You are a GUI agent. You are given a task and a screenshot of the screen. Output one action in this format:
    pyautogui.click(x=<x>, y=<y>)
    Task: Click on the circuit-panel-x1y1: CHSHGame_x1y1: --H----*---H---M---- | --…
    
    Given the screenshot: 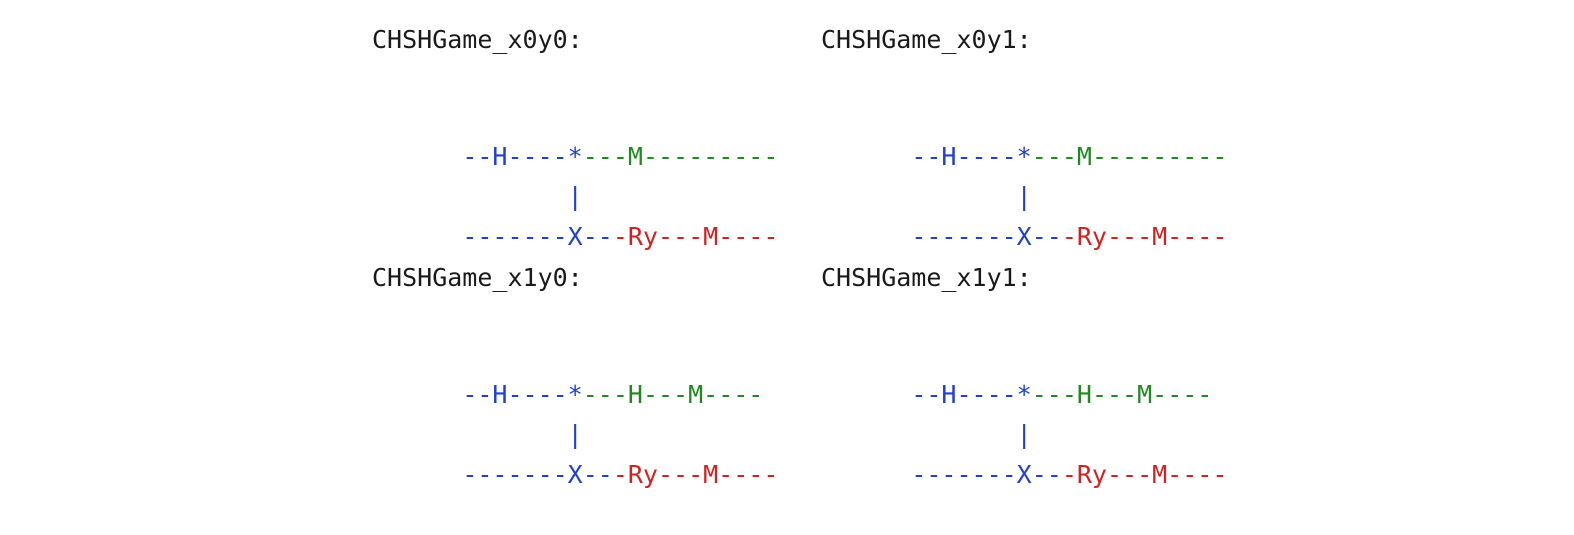 What is the action you would take?
    pyautogui.click(x=1031, y=376)
    